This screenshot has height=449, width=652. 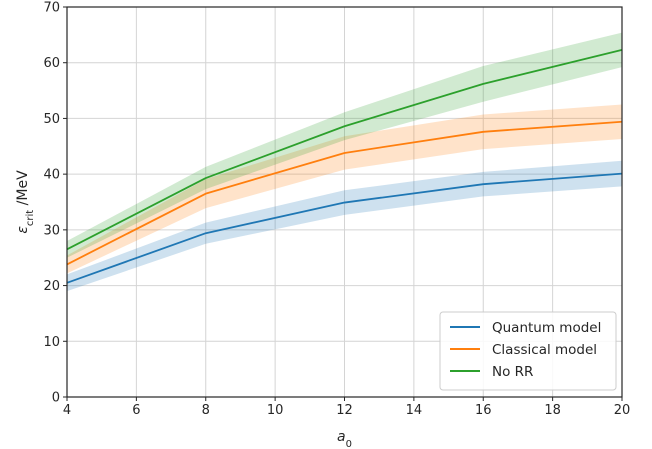 I want to click on x-axis-label: a0, so click(x=344, y=439).